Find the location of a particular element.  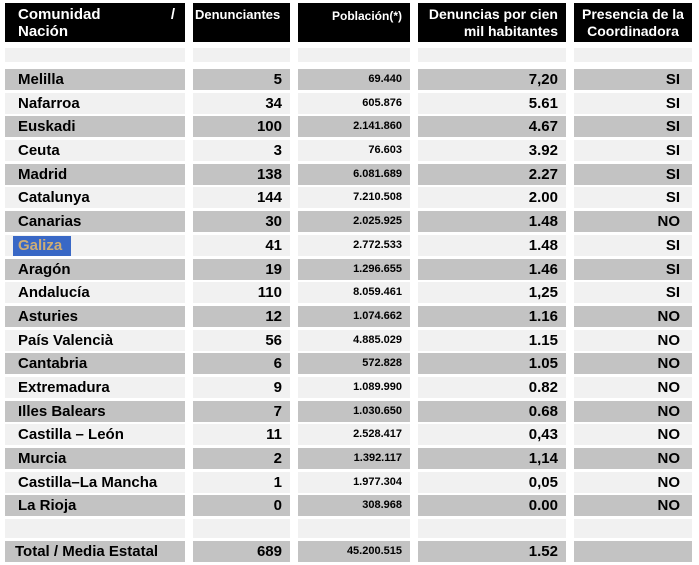

denunciantes-value: 1 is located at coordinates (277, 482).